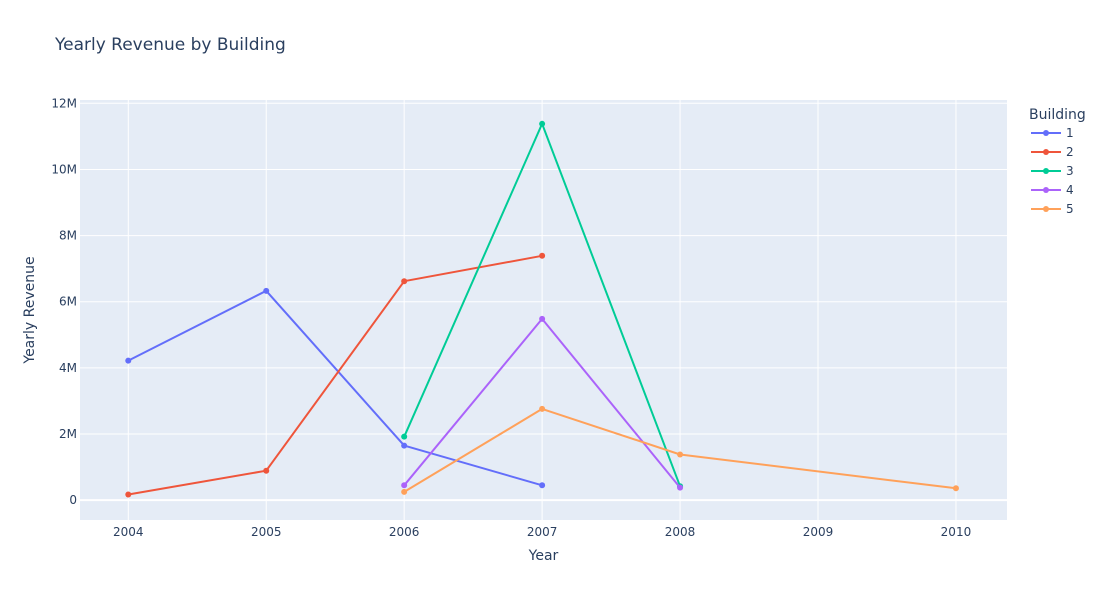 The image size is (1100, 600). What do you see at coordinates (73, 500) in the screenshot?
I see `y-tick-label: 0` at bounding box center [73, 500].